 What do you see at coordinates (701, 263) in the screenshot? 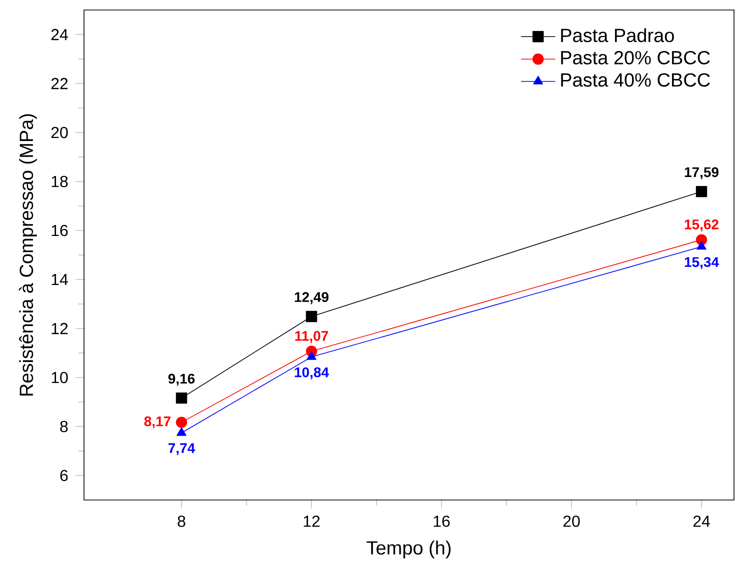
I see `data-label: 15,34` at bounding box center [701, 263].